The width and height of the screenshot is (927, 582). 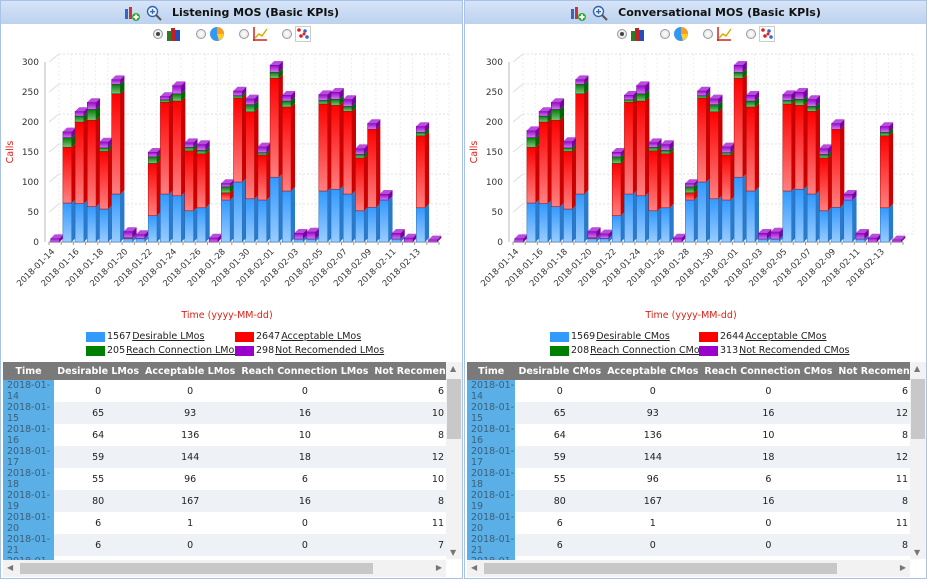 I want to click on column-header: Acceptable LMos, so click(x=190, y=371).